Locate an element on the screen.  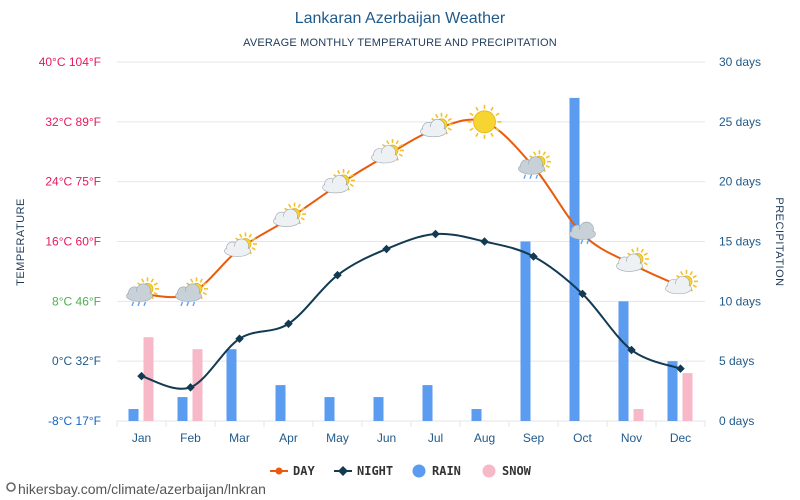
right-axis-title: PRECIPITATION is located at coordinates (779, 241).